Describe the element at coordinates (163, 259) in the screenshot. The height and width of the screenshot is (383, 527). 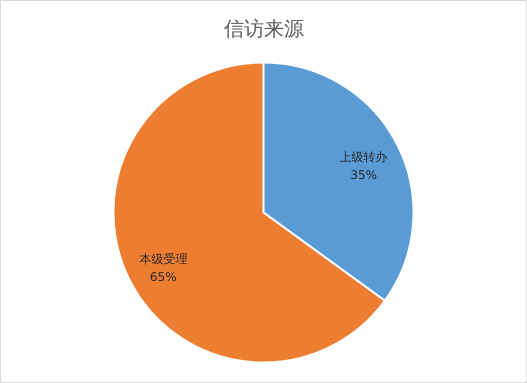
I see `slice-label: 本级受理` at that location.